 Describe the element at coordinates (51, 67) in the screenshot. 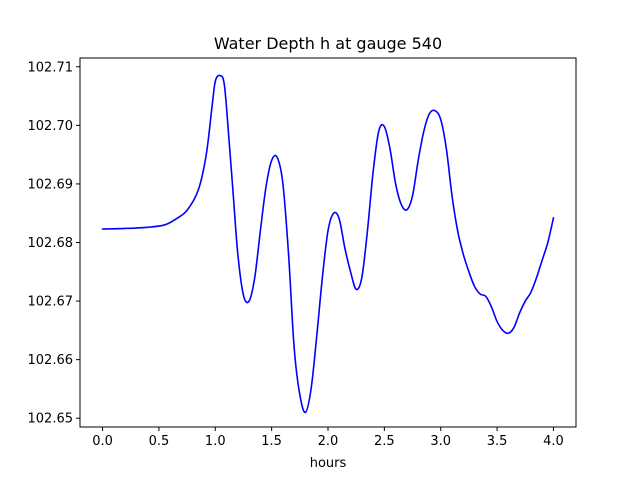

I see `y-tick-label: 102.71` at that location.